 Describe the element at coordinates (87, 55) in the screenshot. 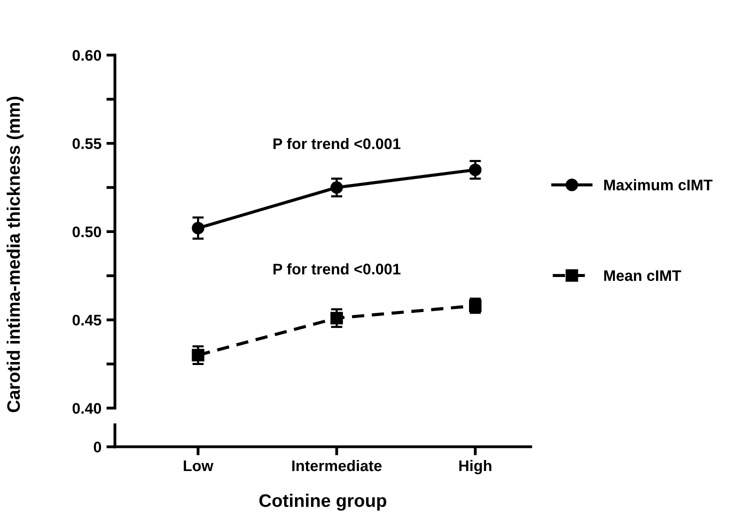

I see `y-tick-label: 0.60` at that location.